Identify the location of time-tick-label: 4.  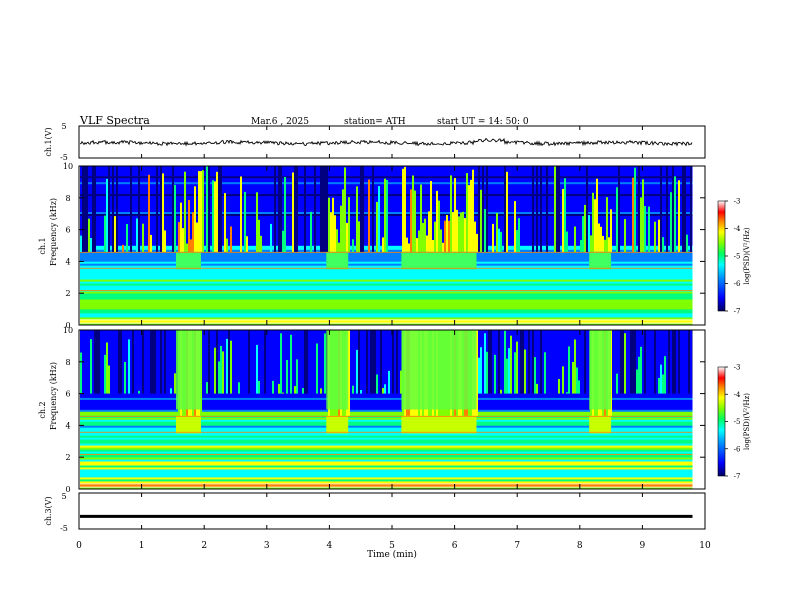
(330, 546).